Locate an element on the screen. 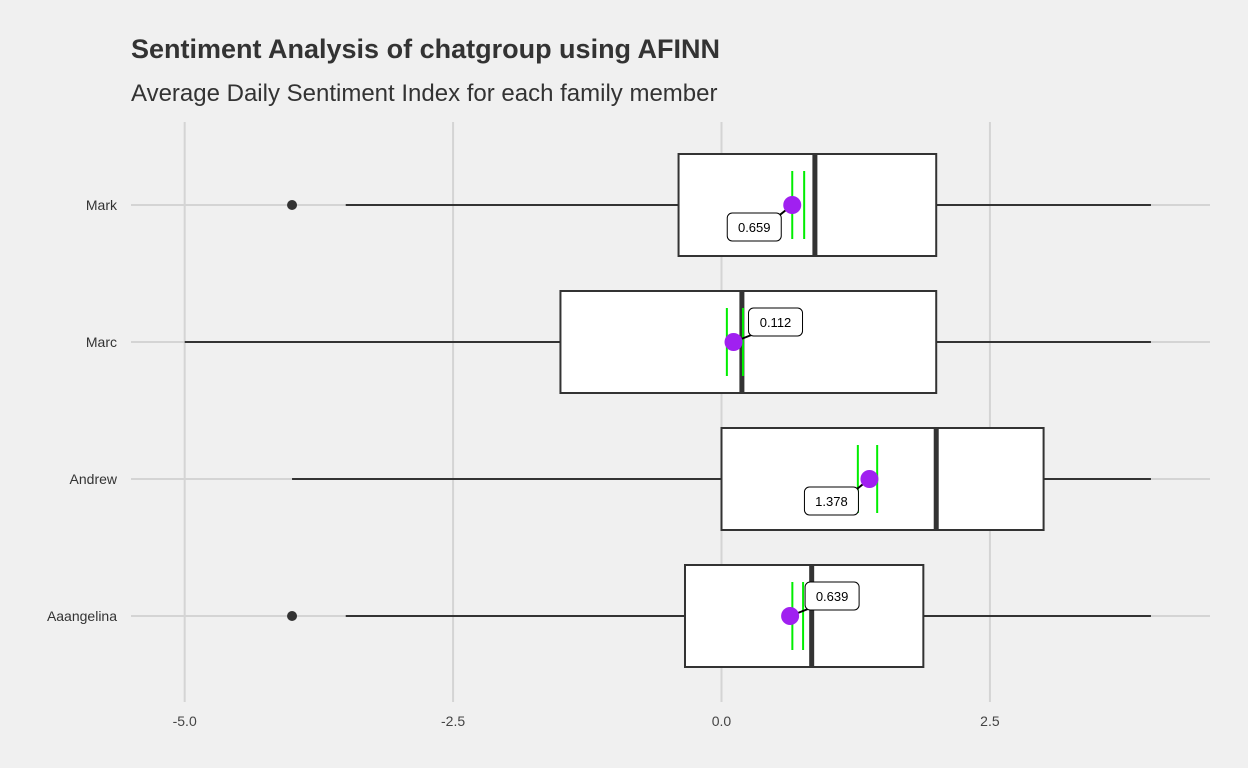 Image resolution: width=1248 pixels, height=768 pixels. y-tick-label: Marc is located at coordinates (101, 342).